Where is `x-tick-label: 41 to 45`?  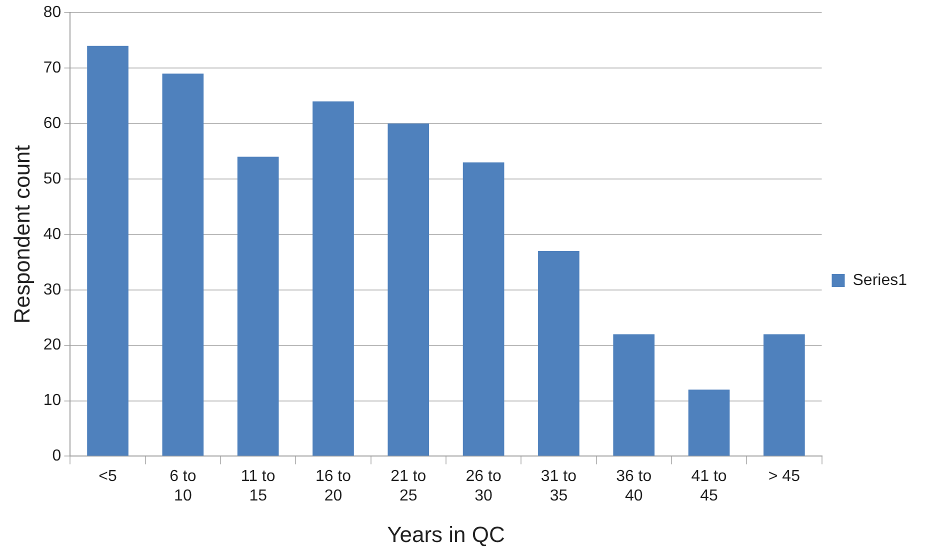
x-tick-label: 41 to 45 is located at coordinates (709, 486).